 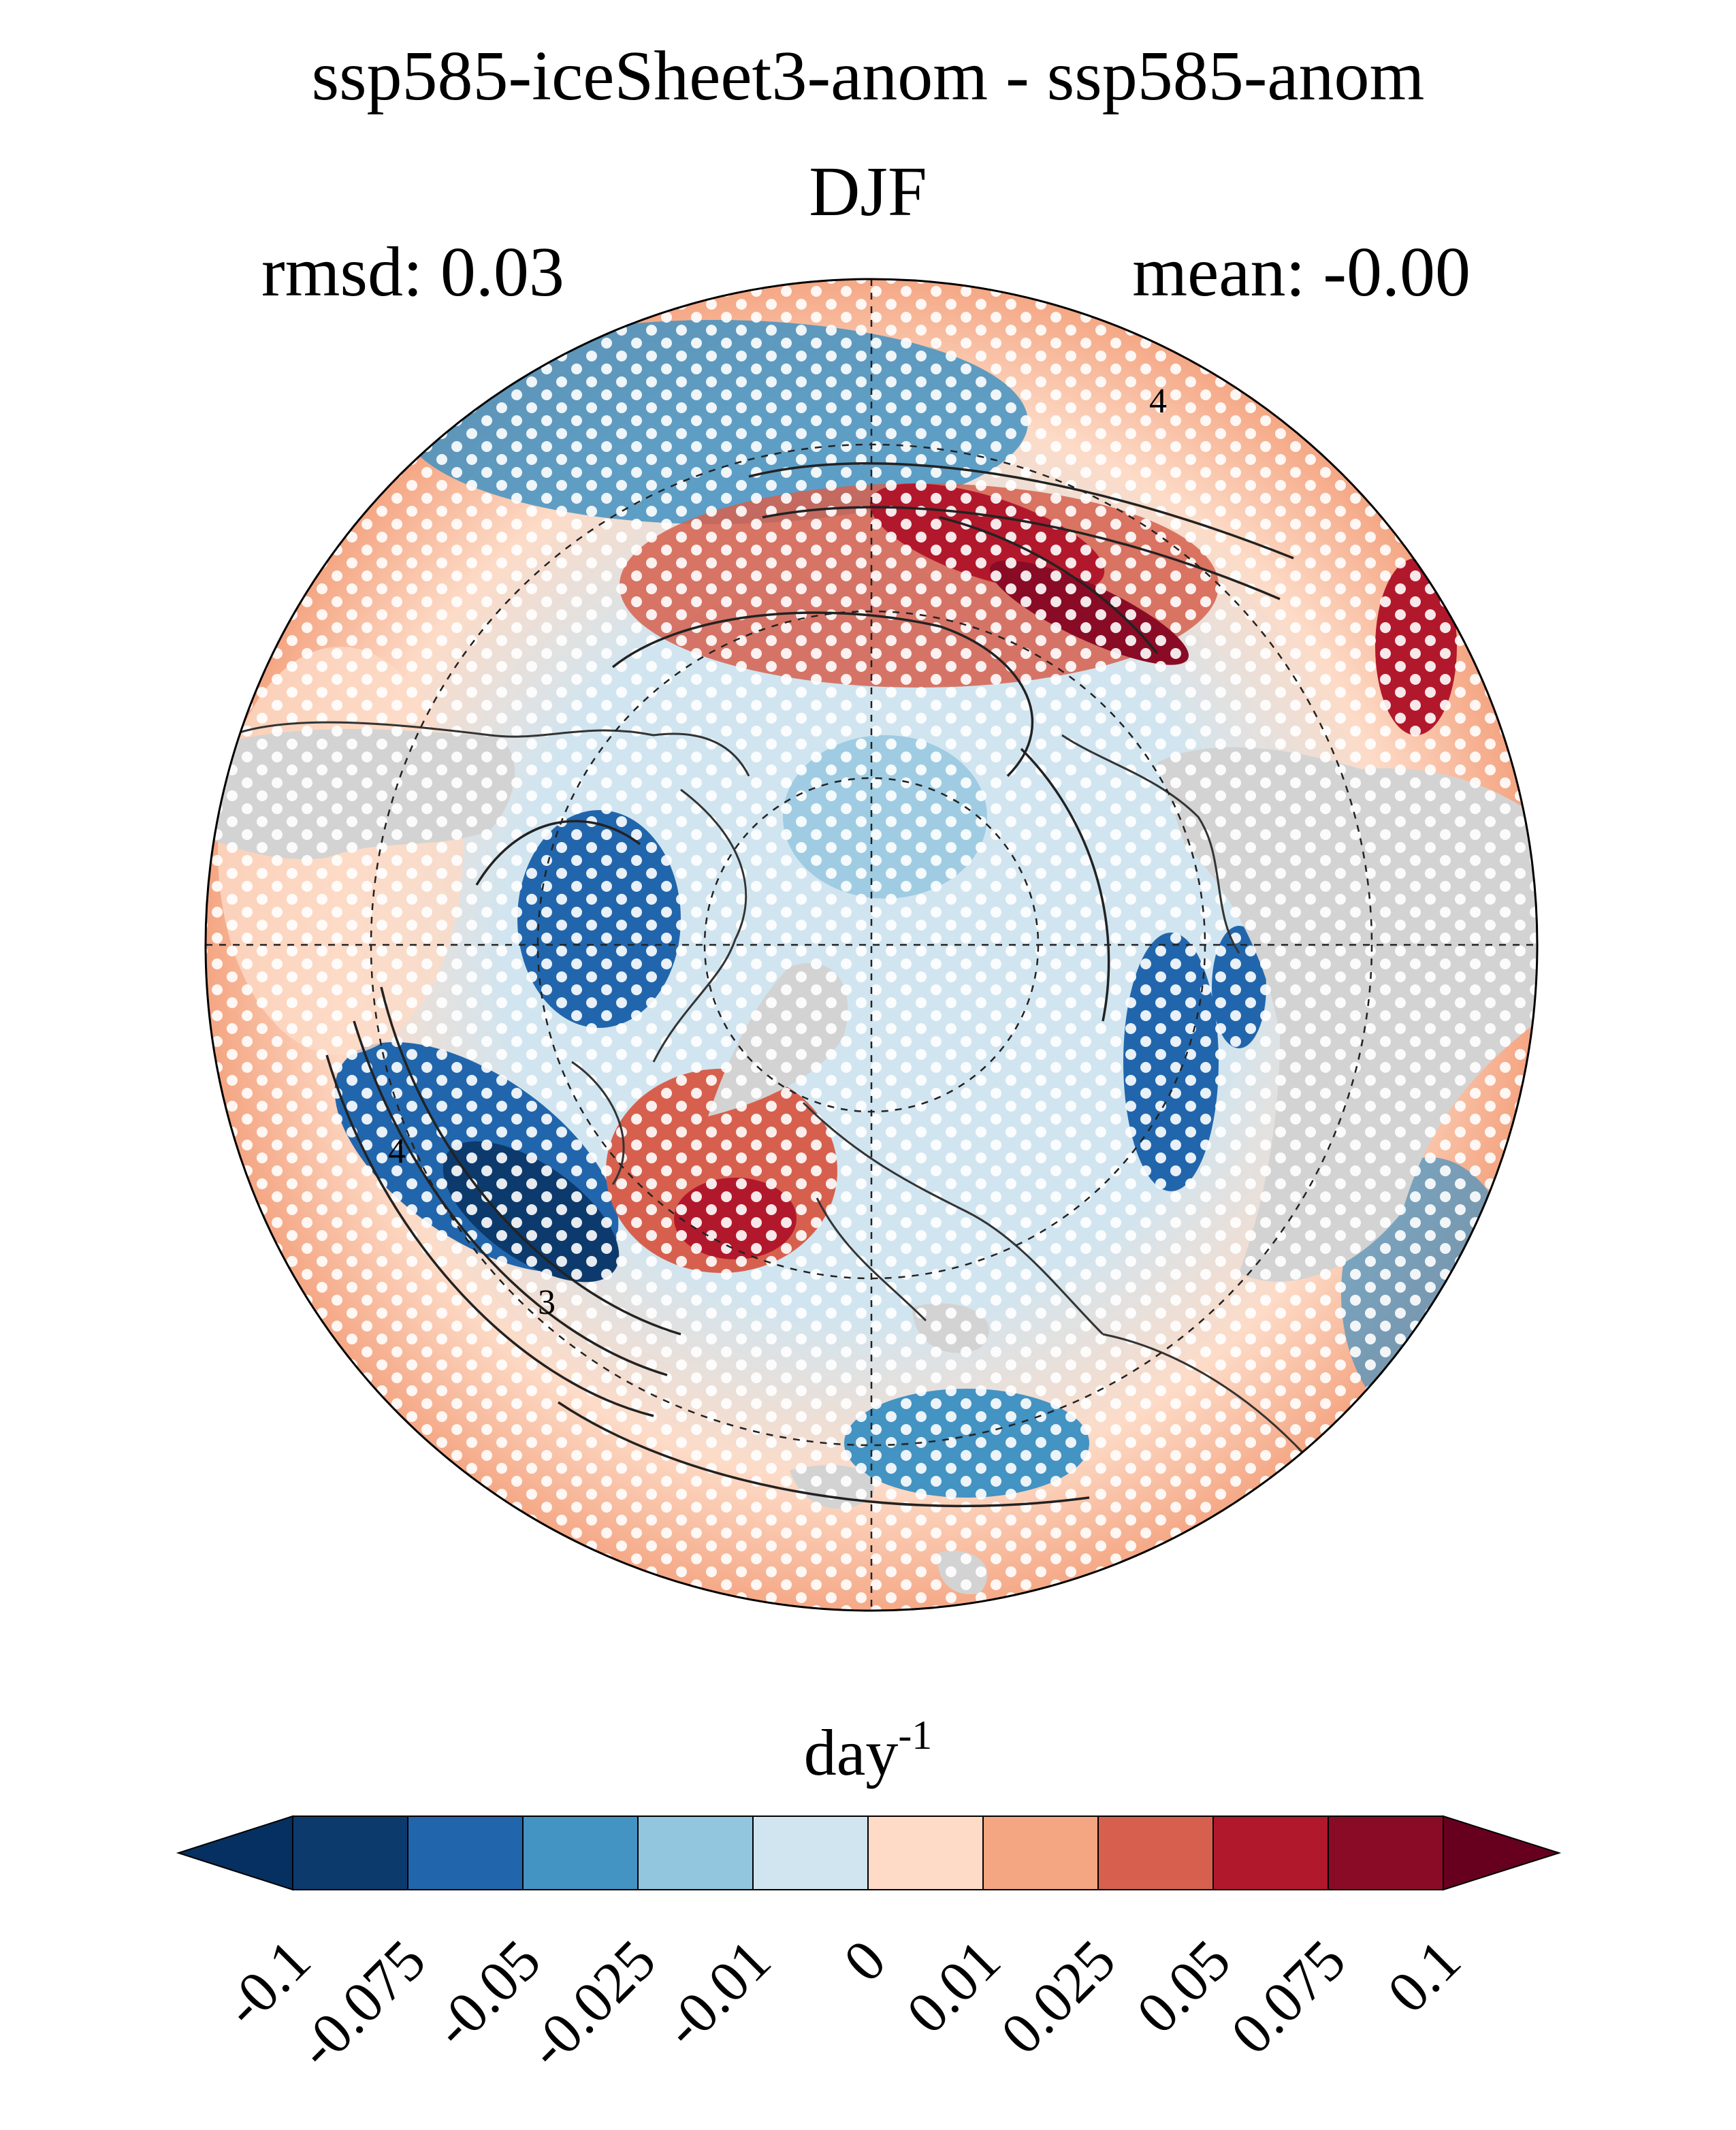 What do you see at coordinates (1301, 272) in the screenshot?
I see `mean-label: mean: -0.00` at bounding box center [1301, 272].